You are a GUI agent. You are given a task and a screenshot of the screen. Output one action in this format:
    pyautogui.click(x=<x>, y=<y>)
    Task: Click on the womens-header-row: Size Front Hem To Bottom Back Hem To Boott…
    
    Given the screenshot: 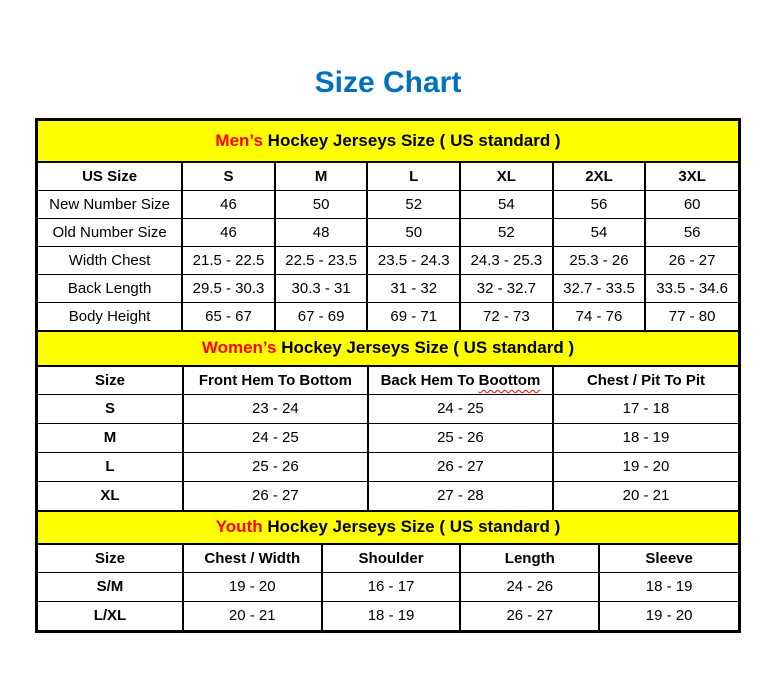 What is the action you would take?
    pyautogui.click(x=388, y=380)
    